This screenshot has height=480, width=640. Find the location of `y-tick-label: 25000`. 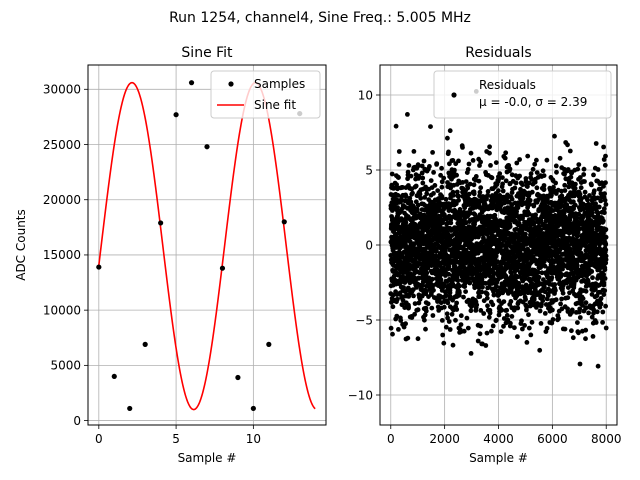

y-tick-label: 25000 is located at coordinates (62, 145).